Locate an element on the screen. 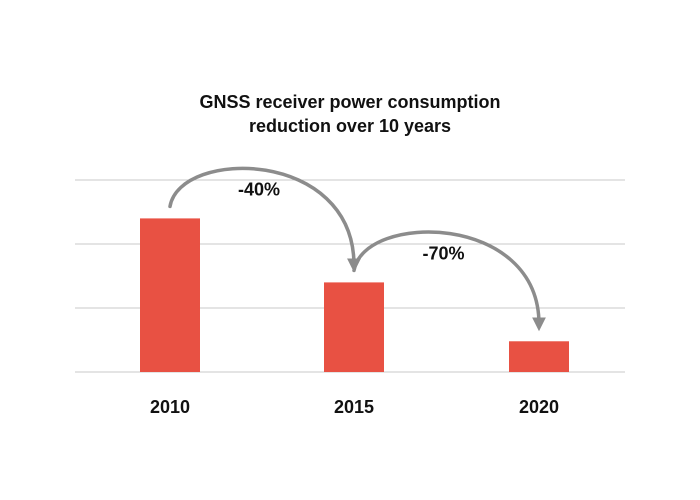 The width and height of the screenshot is (700, 500). bar-2010 is located at coordinates (170, 295).